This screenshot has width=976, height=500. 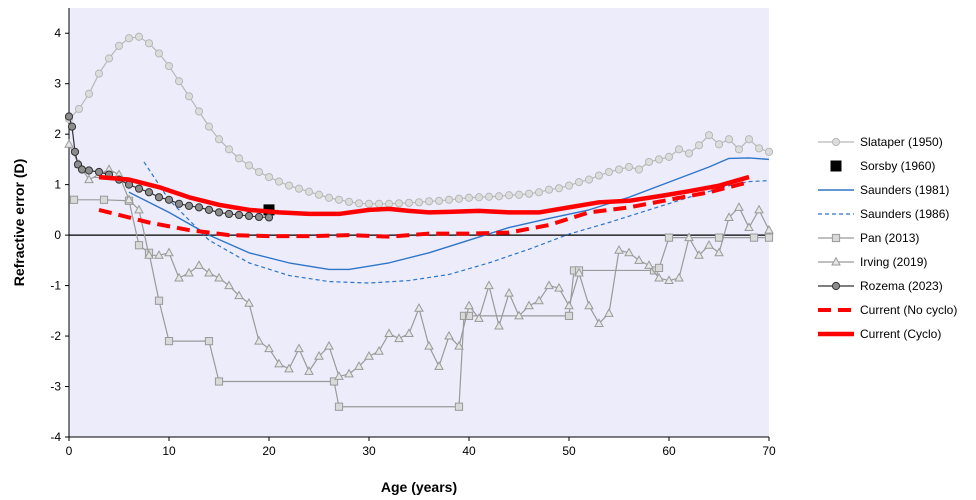 I want to click on y-tick-label: -1, so click(x=55, y=286).